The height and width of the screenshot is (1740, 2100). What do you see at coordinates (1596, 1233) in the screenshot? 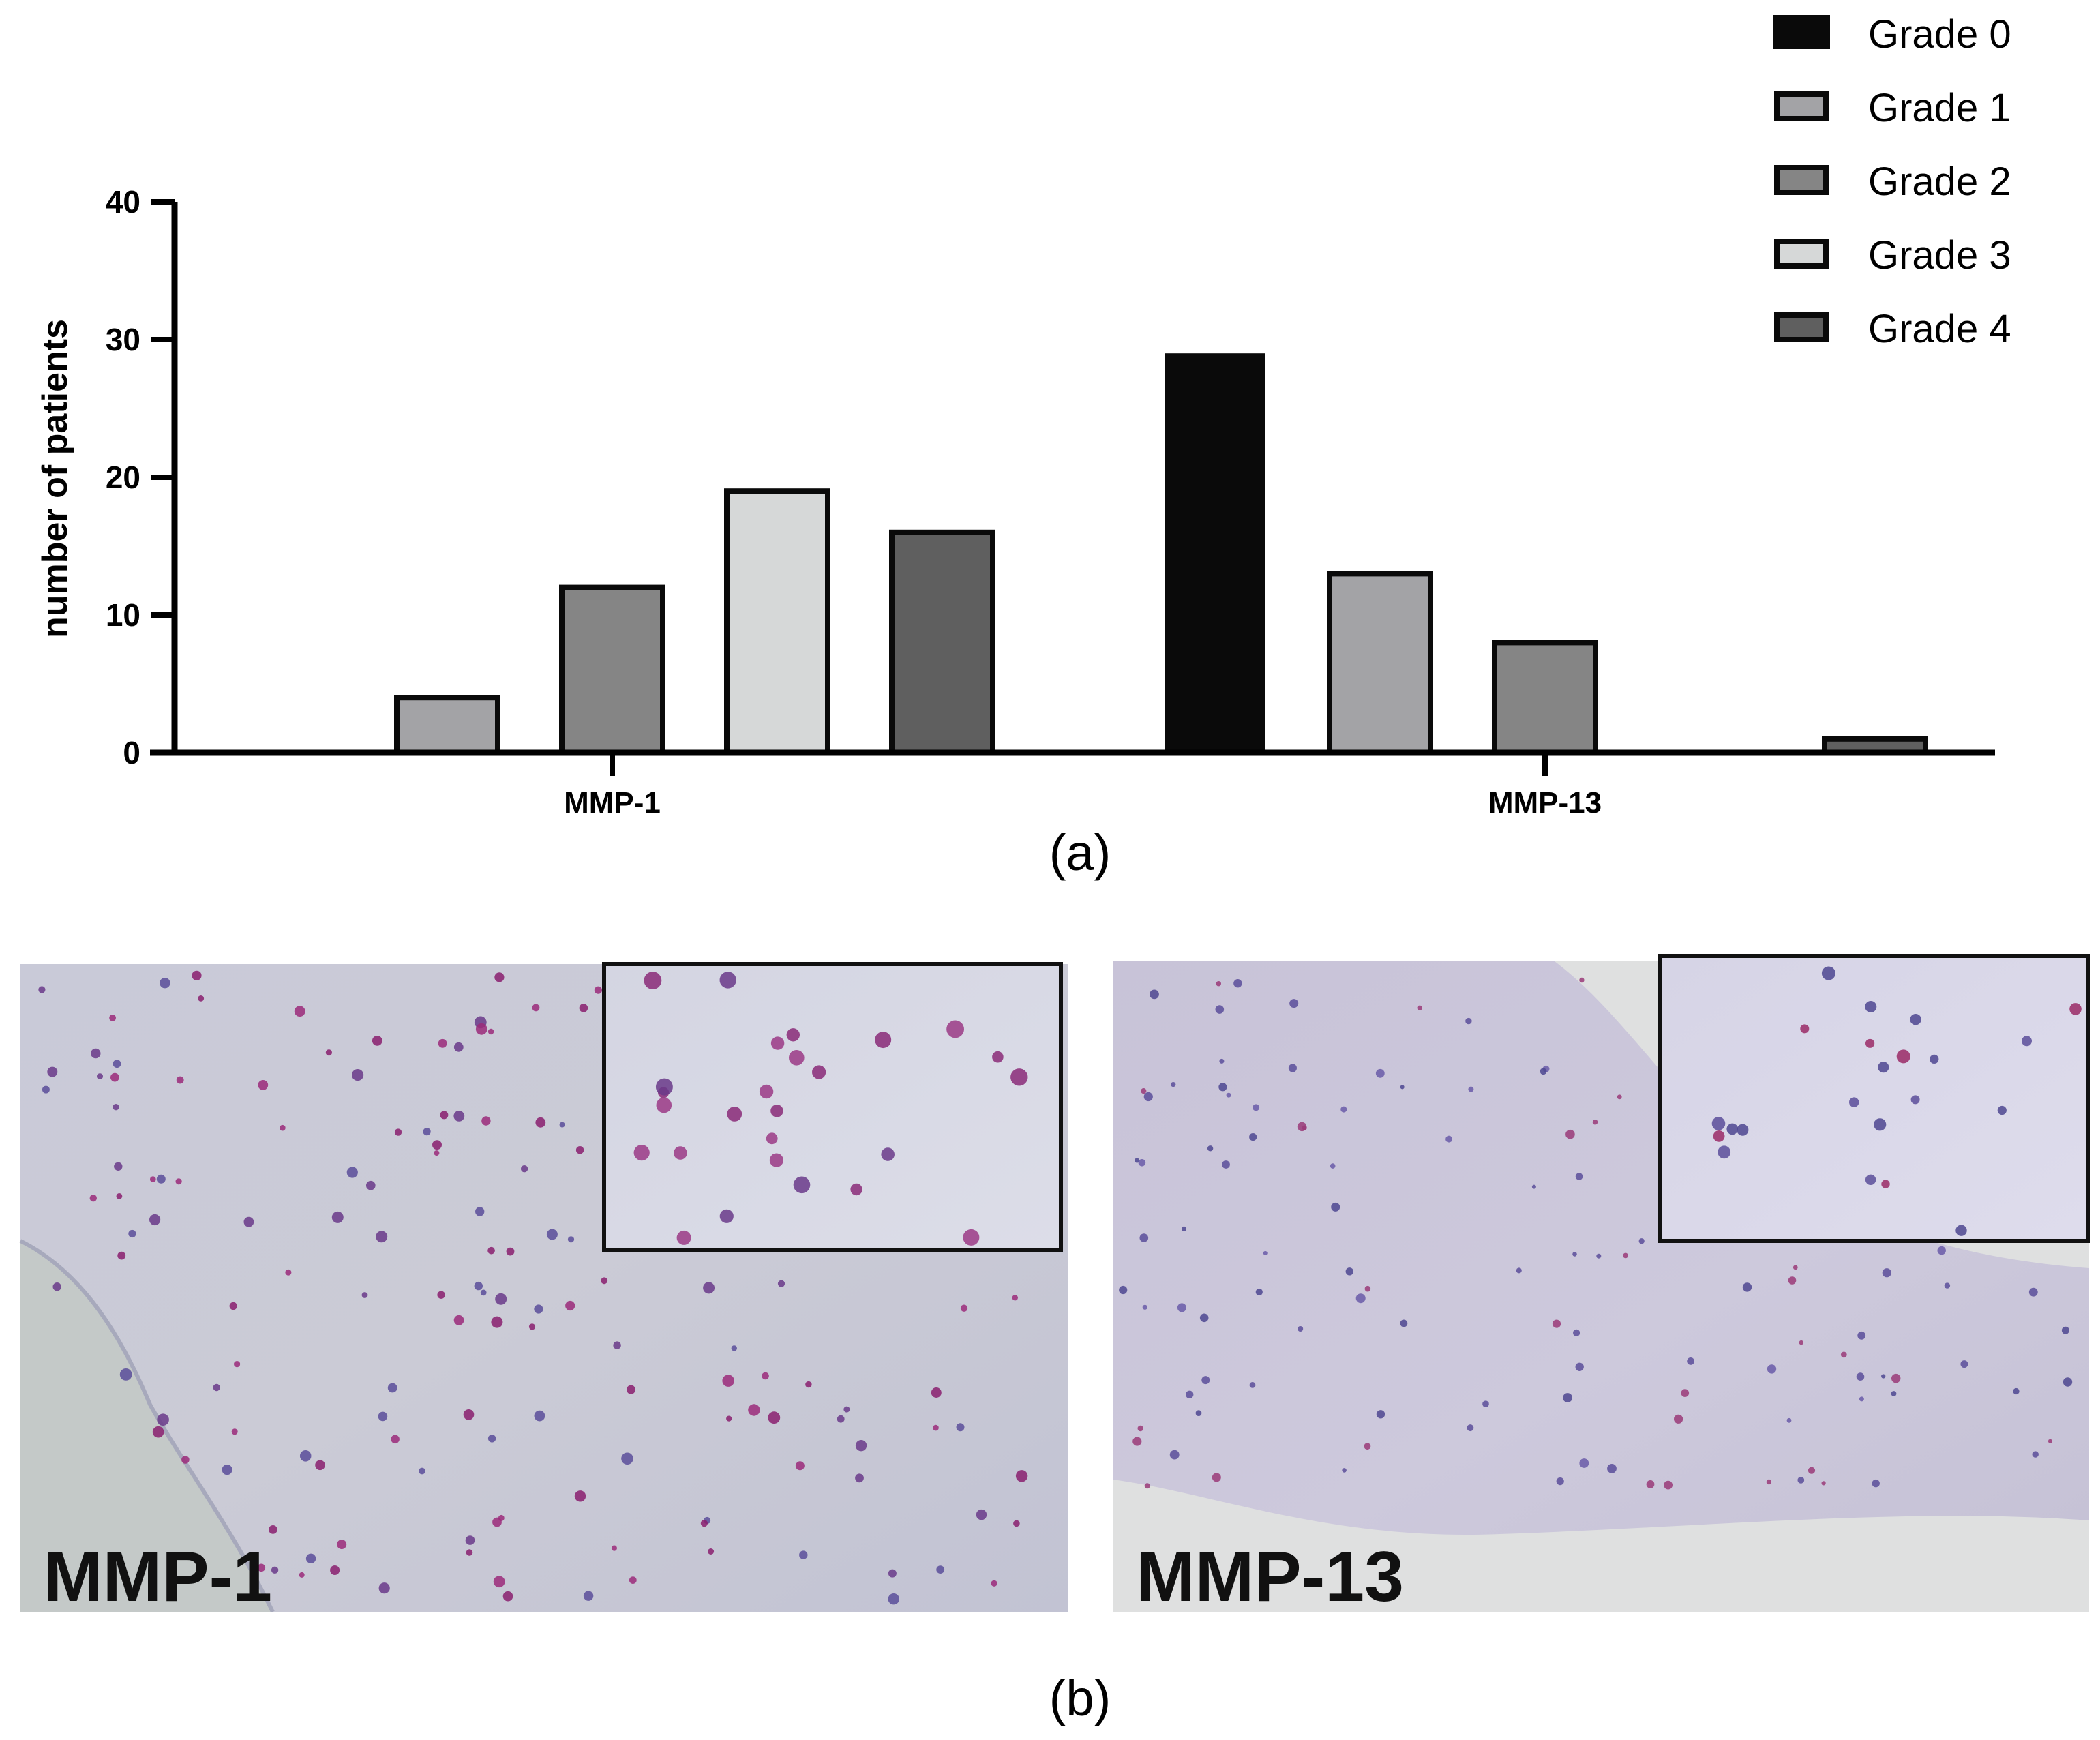
I see `micrograph-mmp-13-cells` at bounding box center [1596, 1233].